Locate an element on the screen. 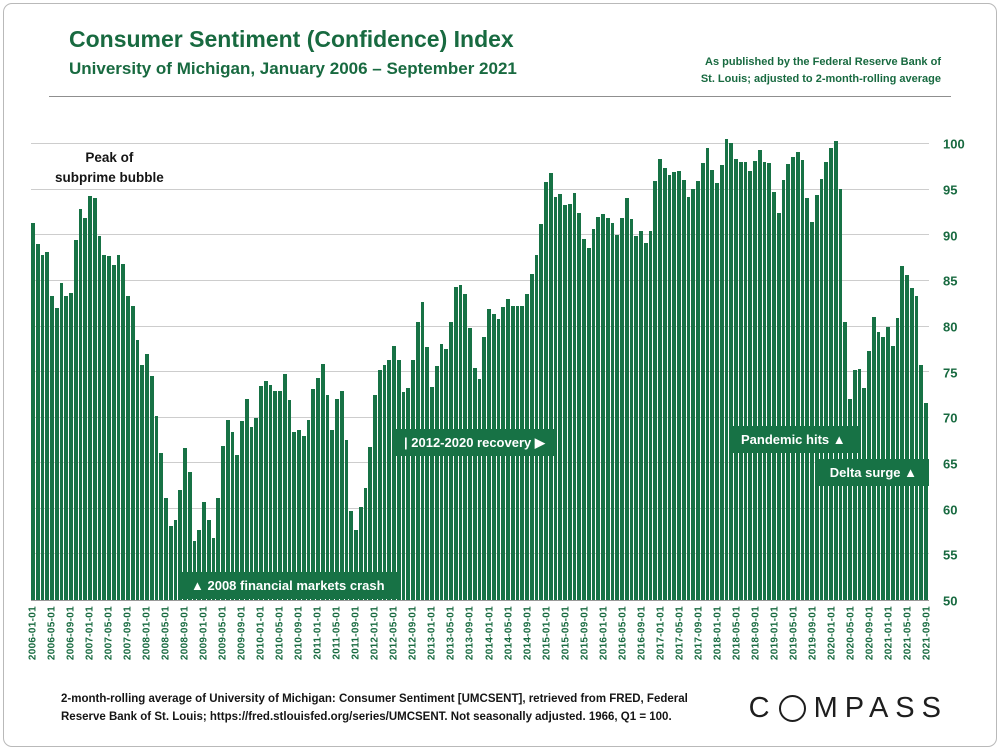  x-tick-label: 2015-09-01 is located at coordinates (585, 633).